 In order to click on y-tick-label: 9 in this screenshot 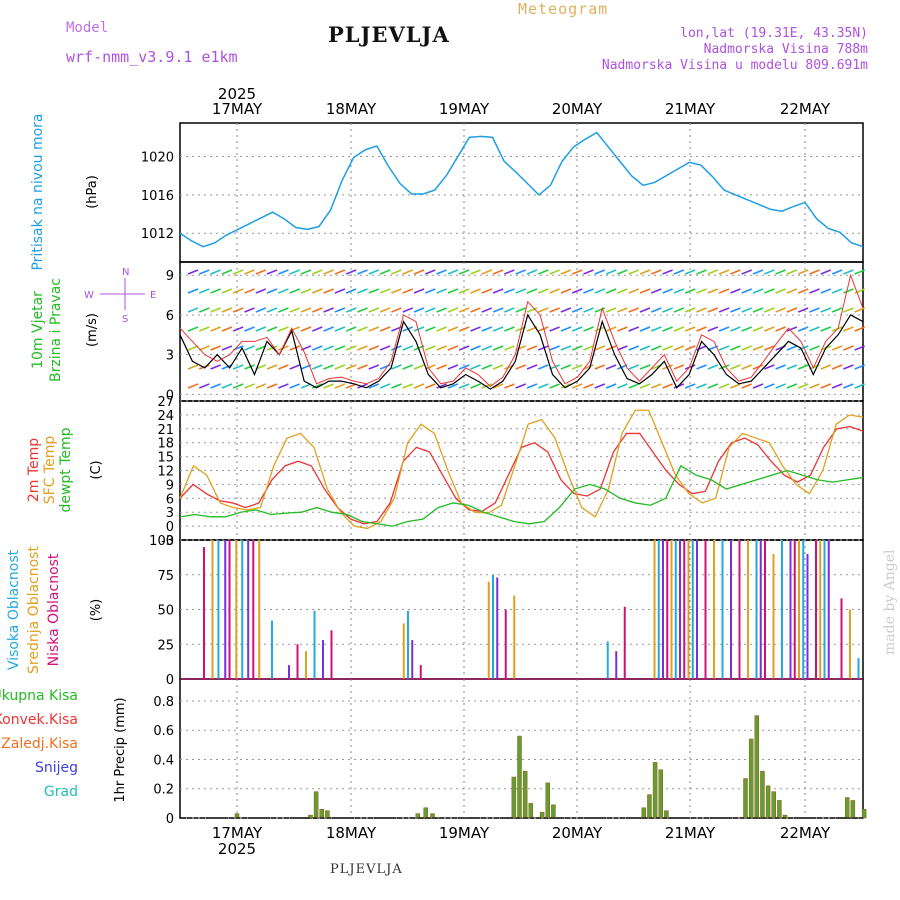, I will do `click(170, 276)`.